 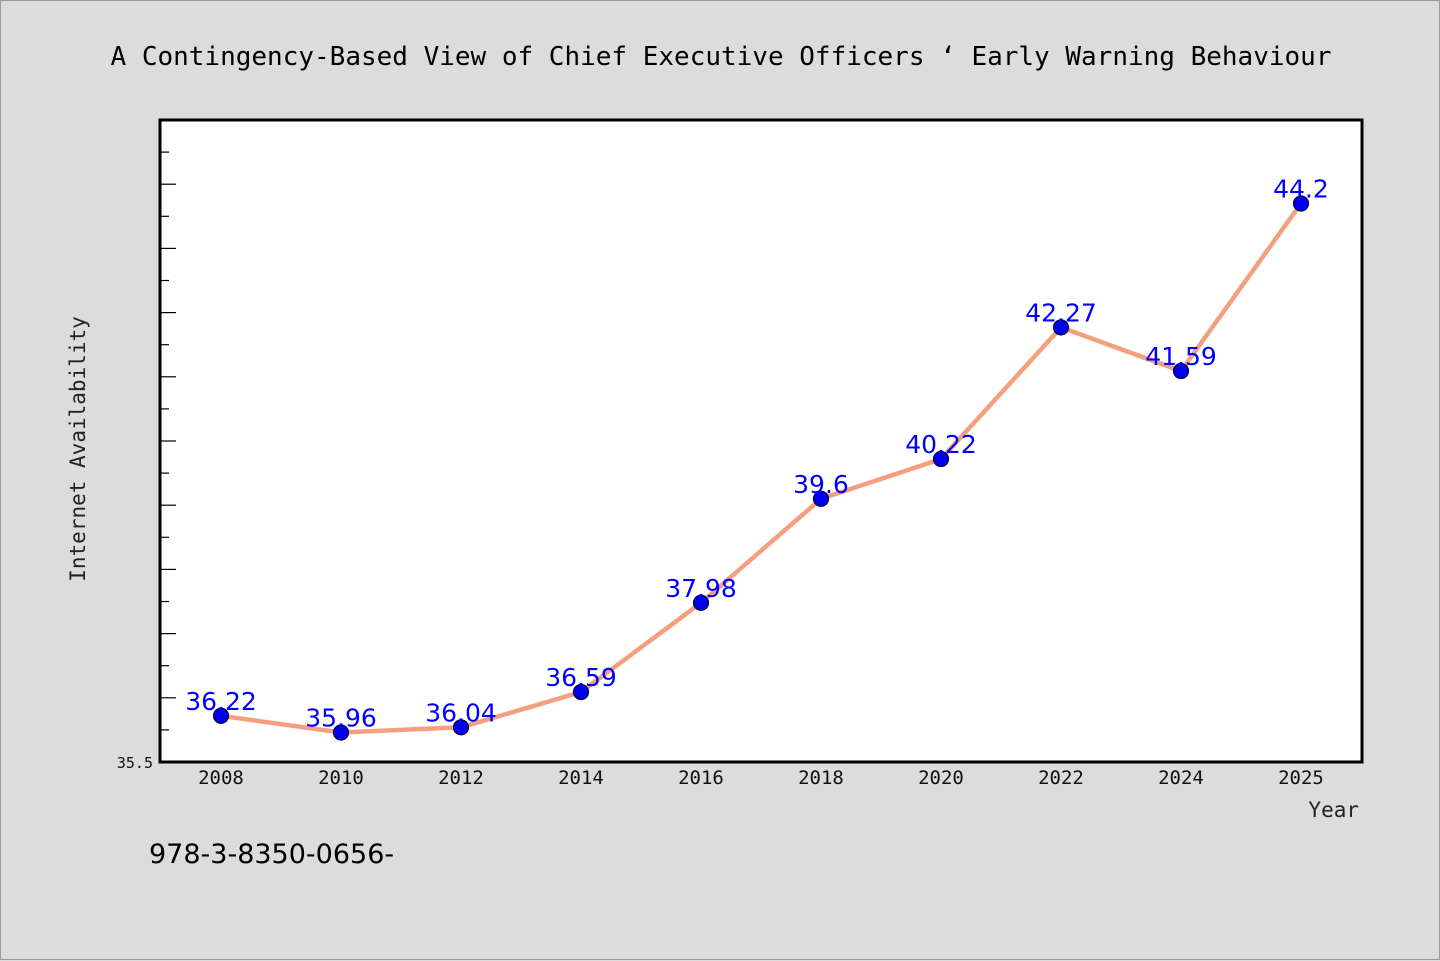 I want to click on data-label: 36.59, so click(x=581, y=677).